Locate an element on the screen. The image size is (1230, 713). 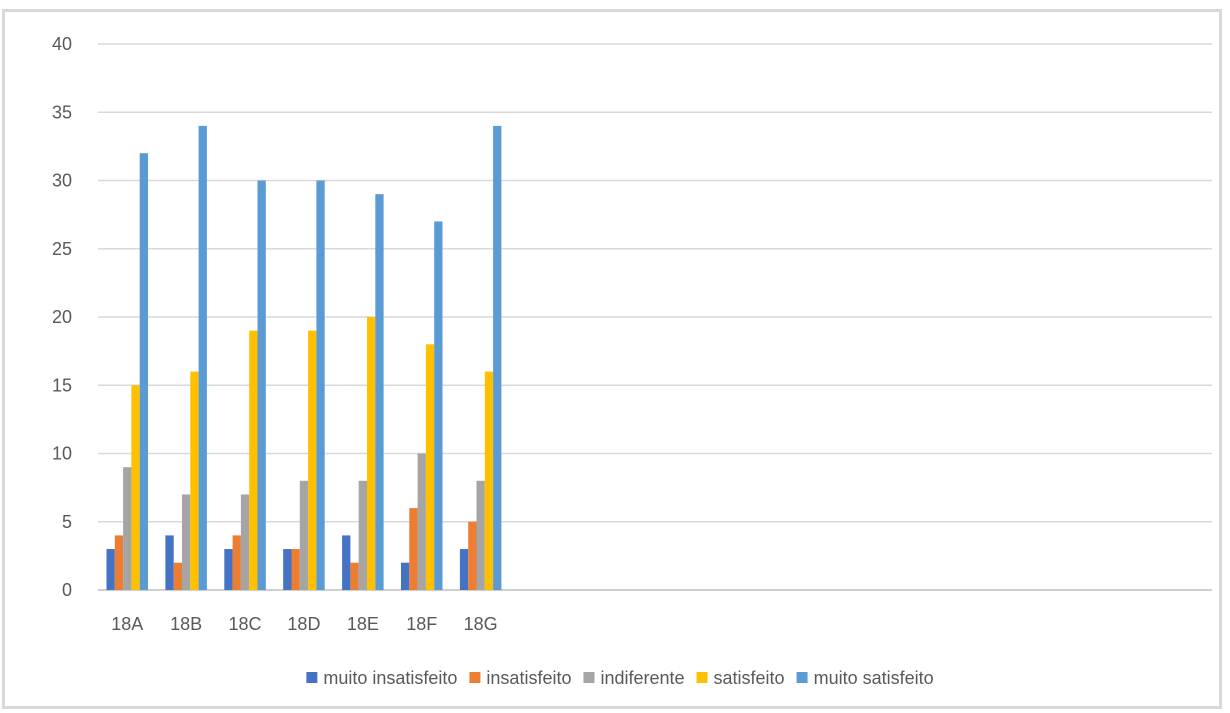
bar-insatisfeito-18E is located at coordinates (354, 576).